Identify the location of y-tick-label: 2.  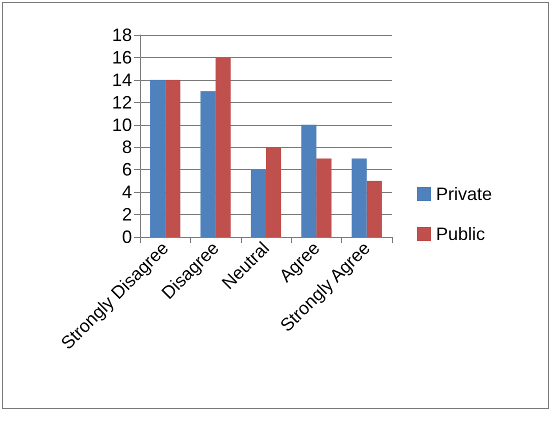
(127, 214).